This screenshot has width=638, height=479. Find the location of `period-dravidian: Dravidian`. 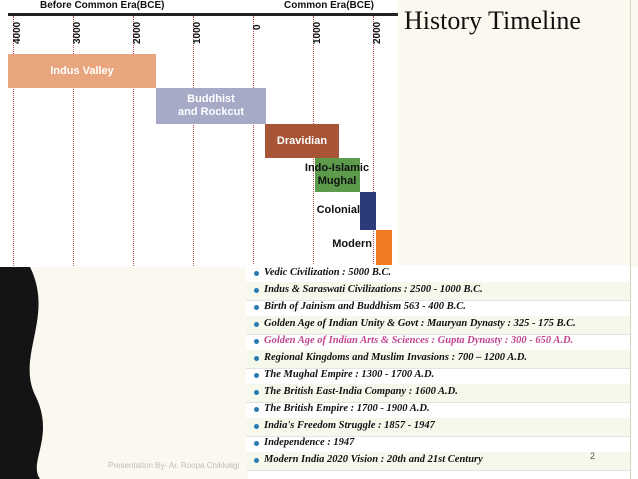

period-dravidian: Dravidian is located at coordinates (302, 141).